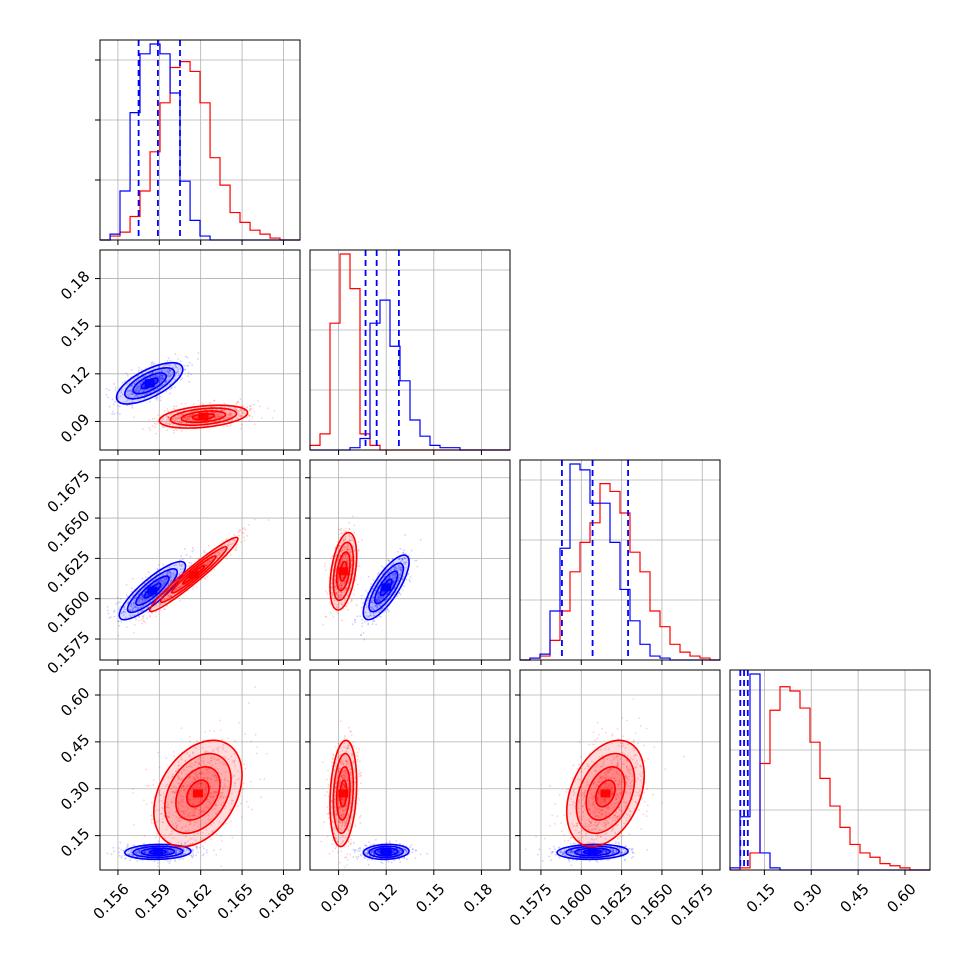 This screenshot has height=970, width=970. What do you see at coordinates (620, 562) in the screenshot?
I see `blue-histogram-step` at bounding box center [620, 562].